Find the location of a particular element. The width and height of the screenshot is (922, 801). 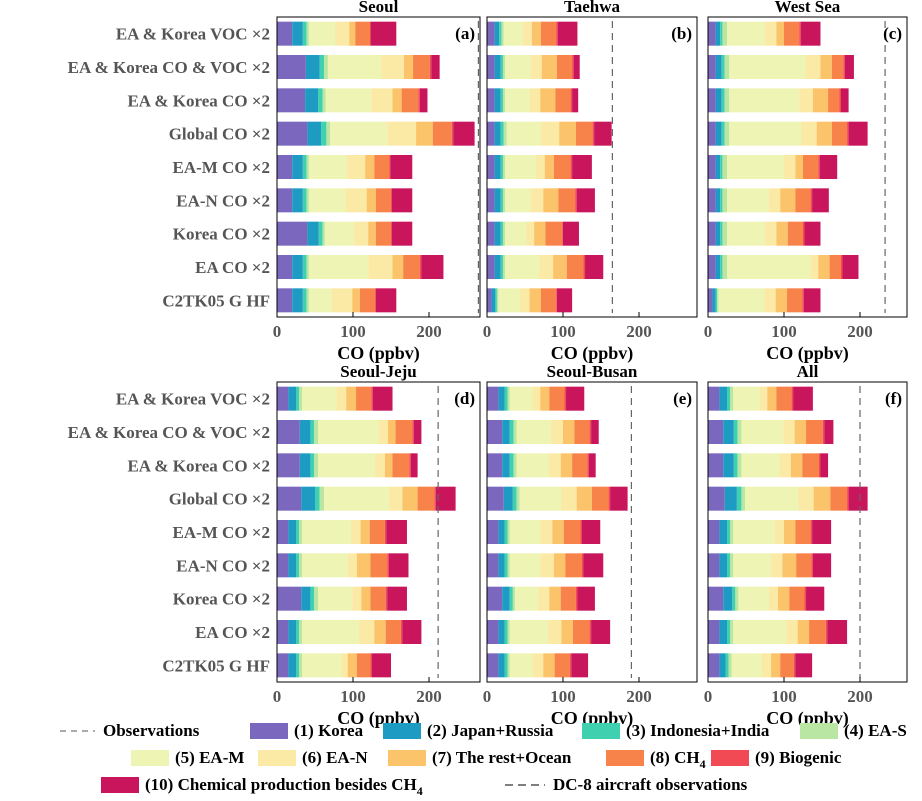

panel-frame is located at coordinates (592, 167).